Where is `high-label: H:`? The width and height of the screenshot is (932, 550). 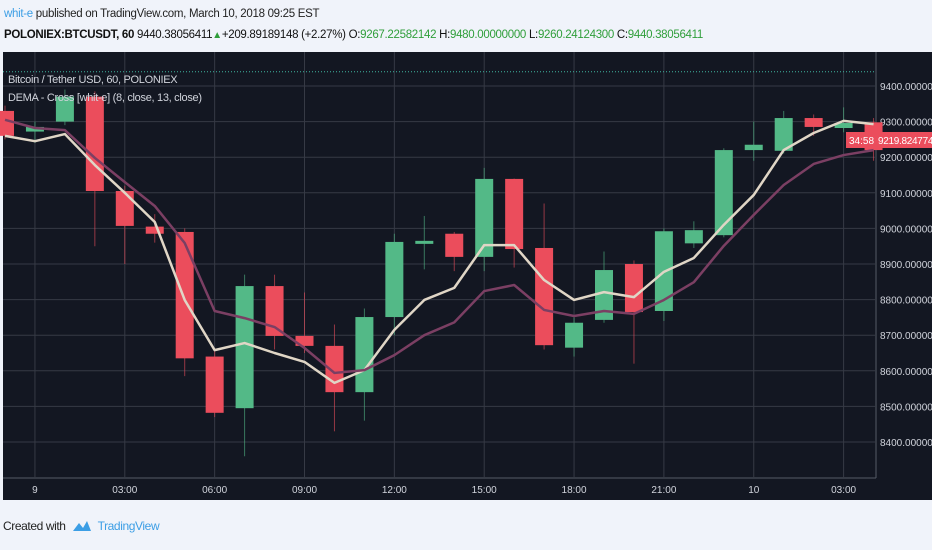
high-label: H: is located at coordinates (444, 35).